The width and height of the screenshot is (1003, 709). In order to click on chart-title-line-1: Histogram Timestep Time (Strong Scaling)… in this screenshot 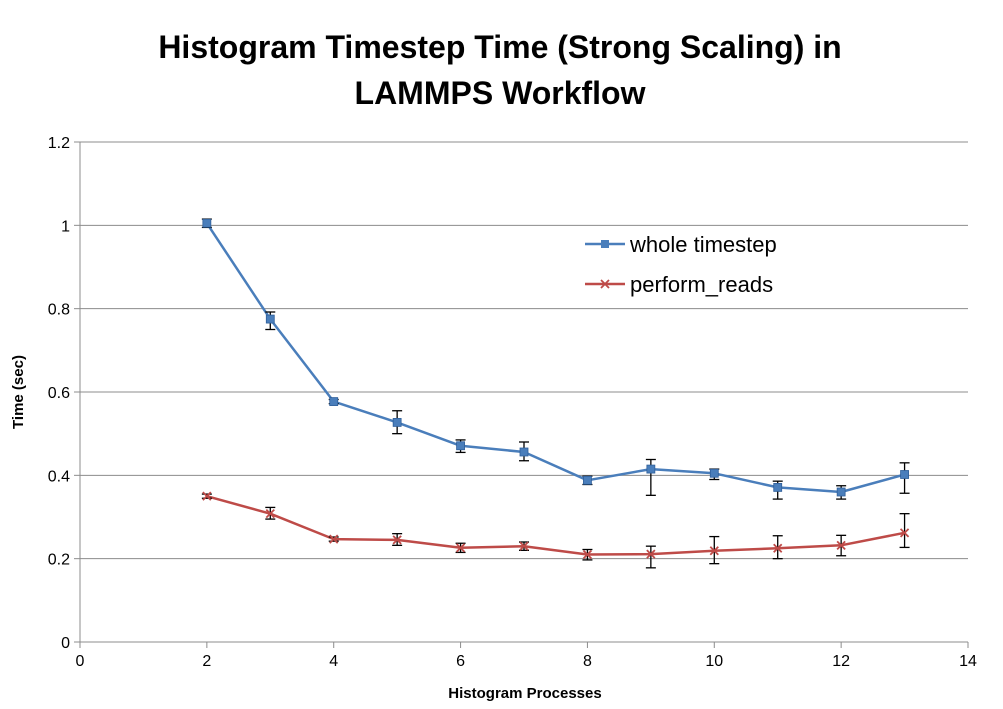, I will do `click(499, 47)`.